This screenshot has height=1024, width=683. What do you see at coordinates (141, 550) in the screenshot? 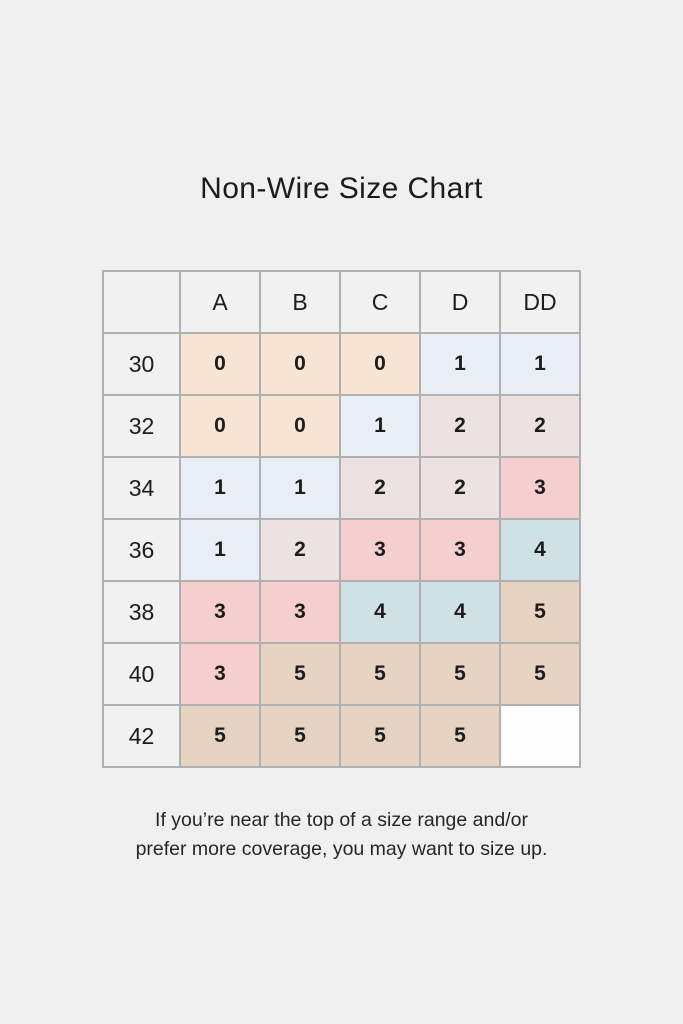
I see `row-header-36: 36` at bounding box center [141, 550].